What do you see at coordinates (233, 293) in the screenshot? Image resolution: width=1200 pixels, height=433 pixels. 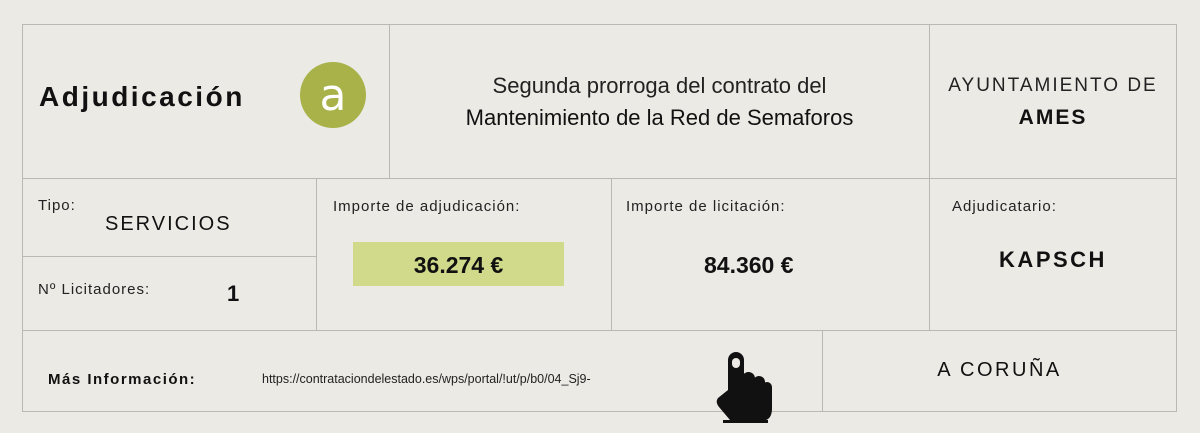 I see `licitadores-value: 1` at bounding box center [233, 293].